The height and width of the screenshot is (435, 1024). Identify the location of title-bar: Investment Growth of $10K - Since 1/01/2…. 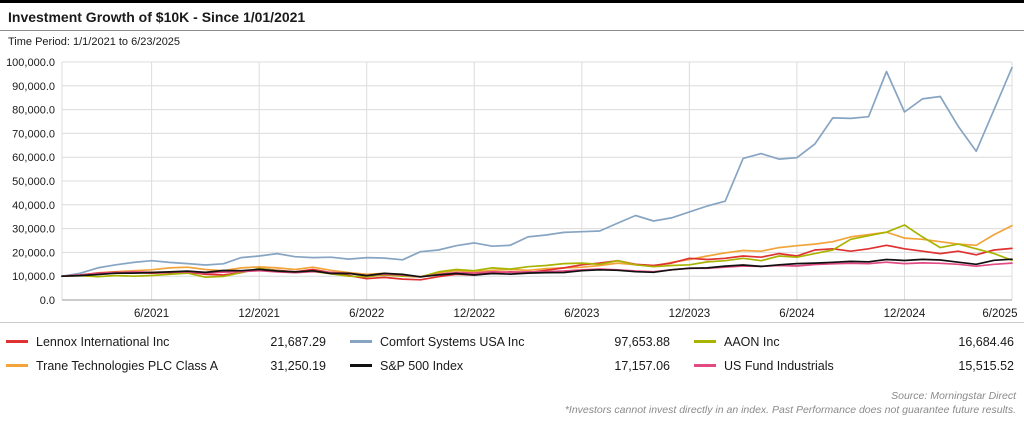
(512, 17).